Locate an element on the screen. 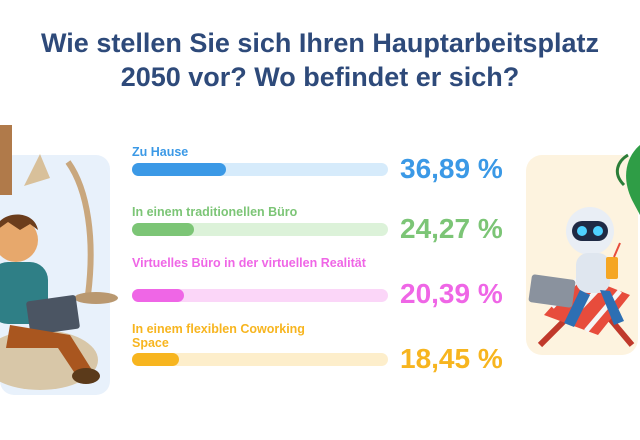  bar-label: In einem traditionellen Büro is located at coordinates (215, 212).